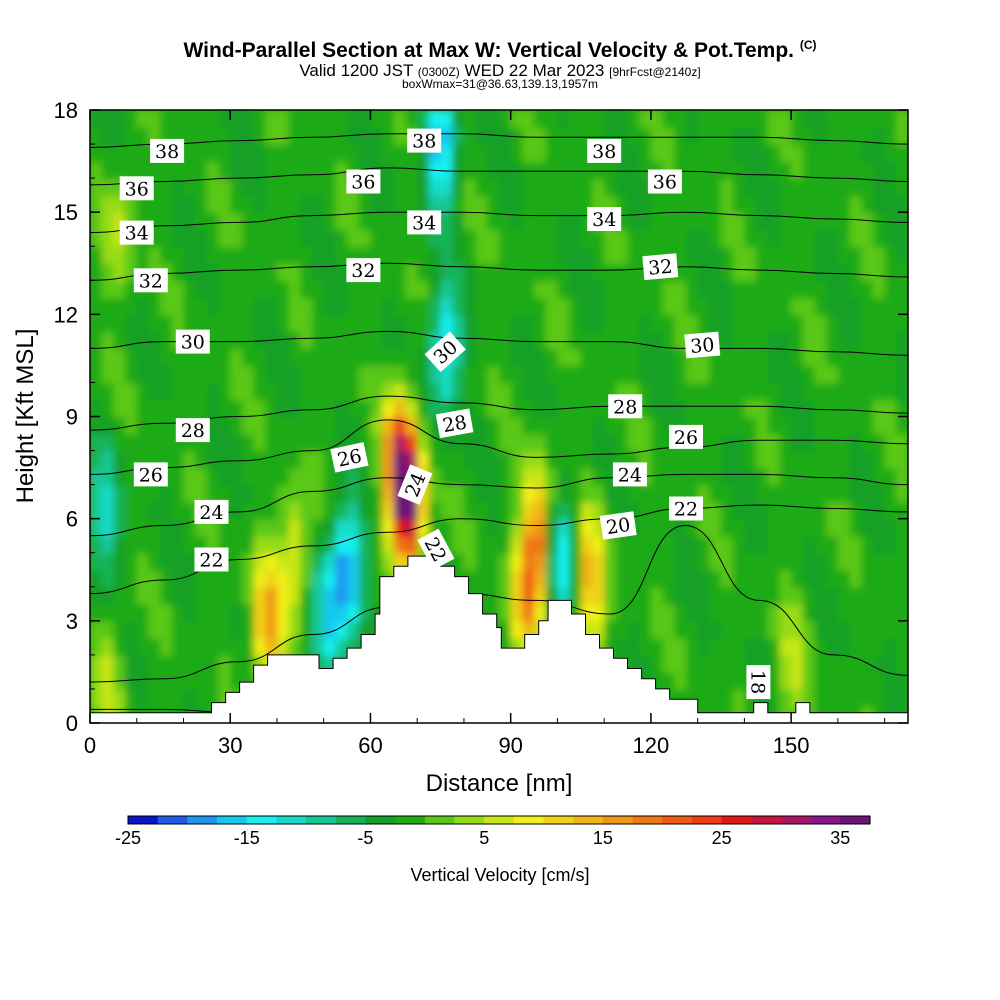  Describe the element at coordinates (66, 110) in the screenshot. I see `y-tick-label: 18` at that location.